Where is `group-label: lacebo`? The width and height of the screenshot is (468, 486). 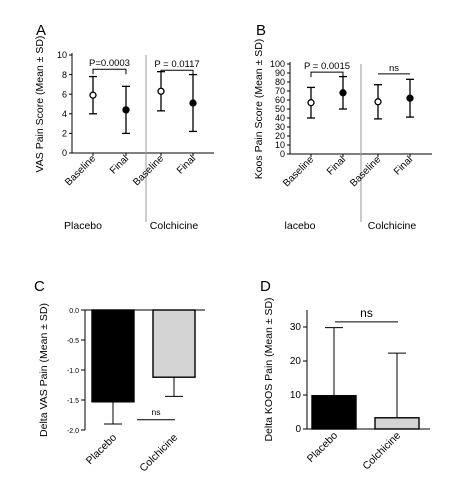
group-label: lacebo is located at coordinates (300, 226).